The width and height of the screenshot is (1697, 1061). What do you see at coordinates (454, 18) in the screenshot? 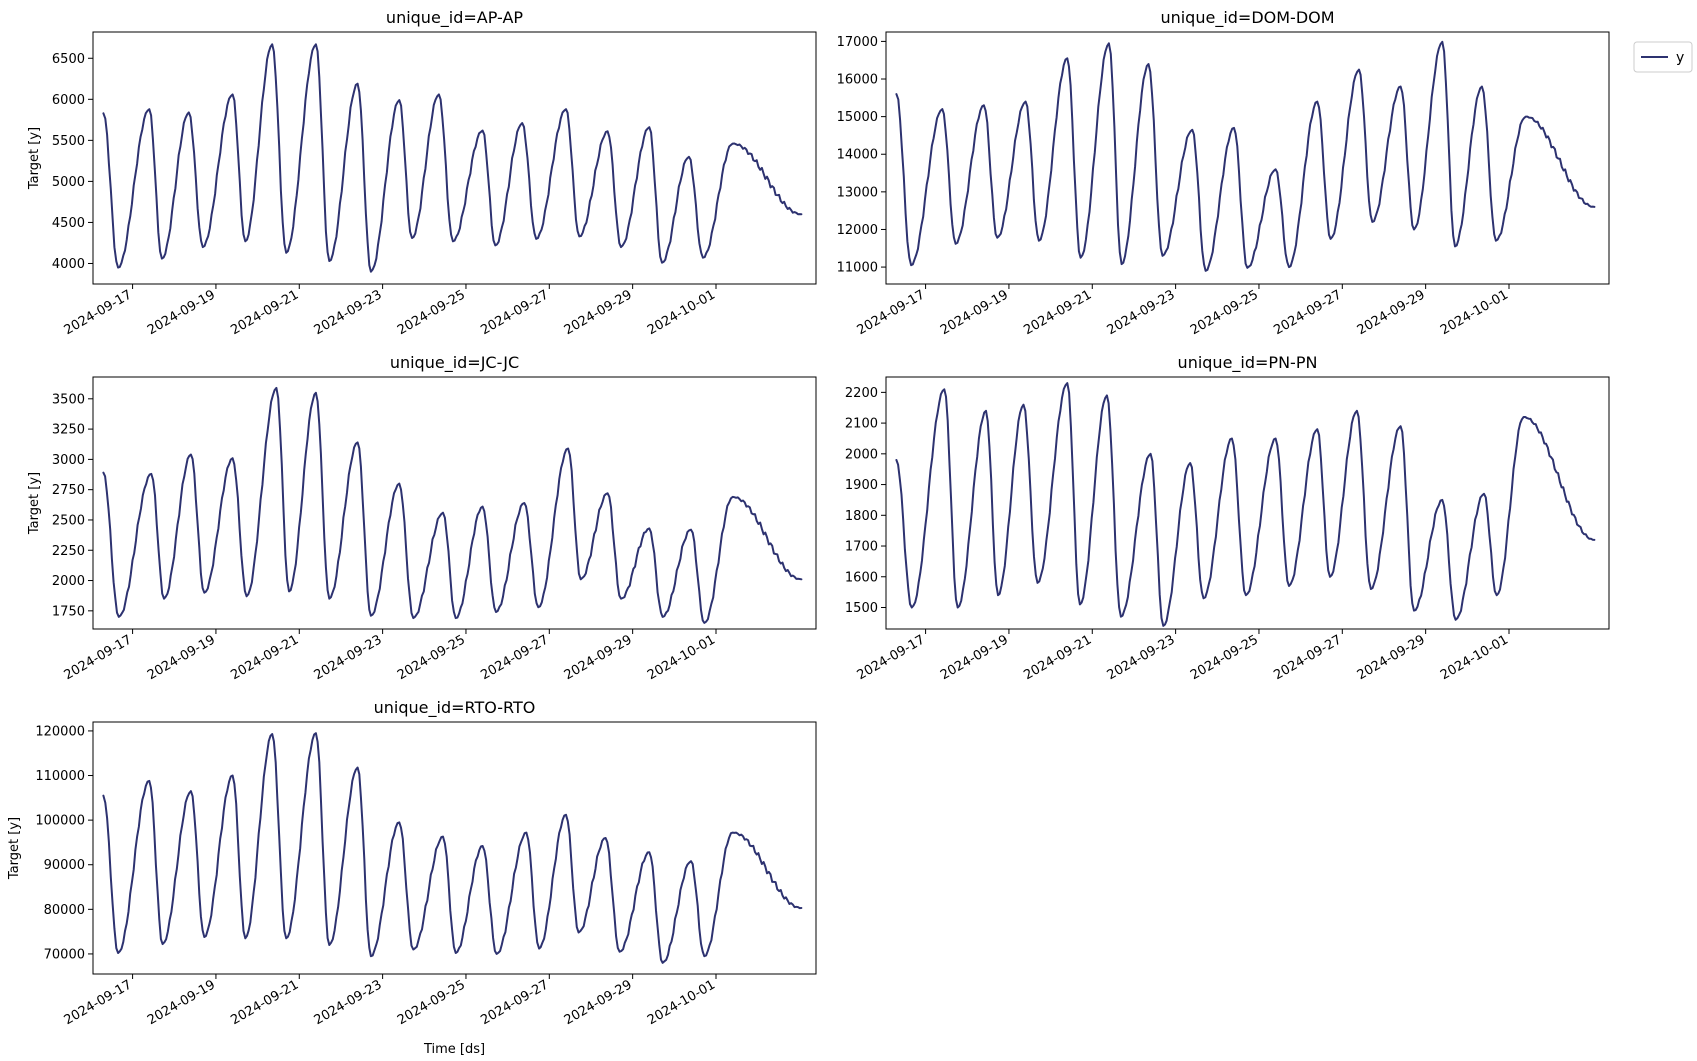
I see `subplot-title: unique_id=AP-AP` at bounding box center [454, 18].